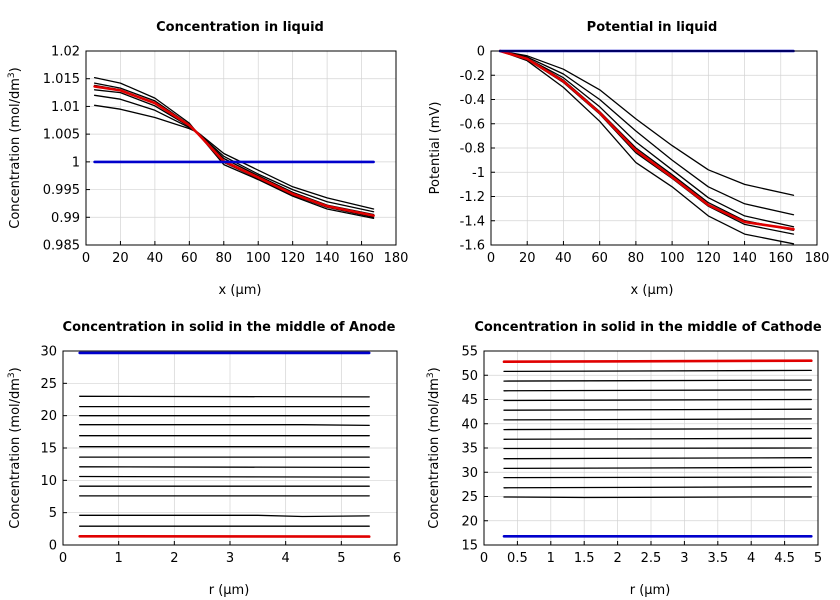  I want to click on y-tick-label: 0.99, so click(65, 218).